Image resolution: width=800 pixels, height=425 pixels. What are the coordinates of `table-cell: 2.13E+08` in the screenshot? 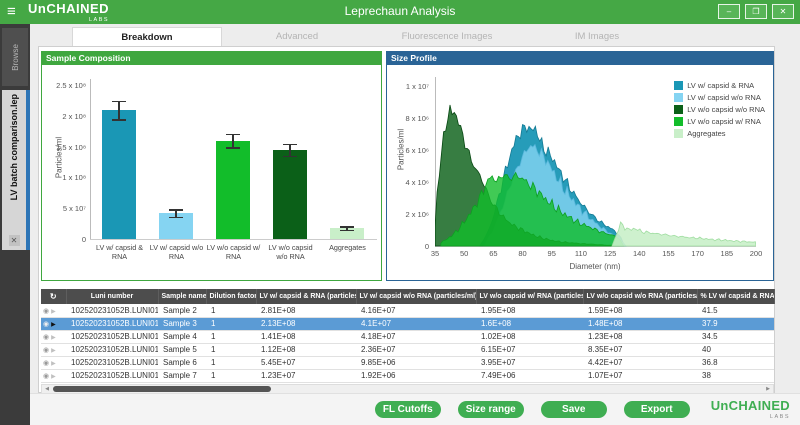 It's located at (306, 324).